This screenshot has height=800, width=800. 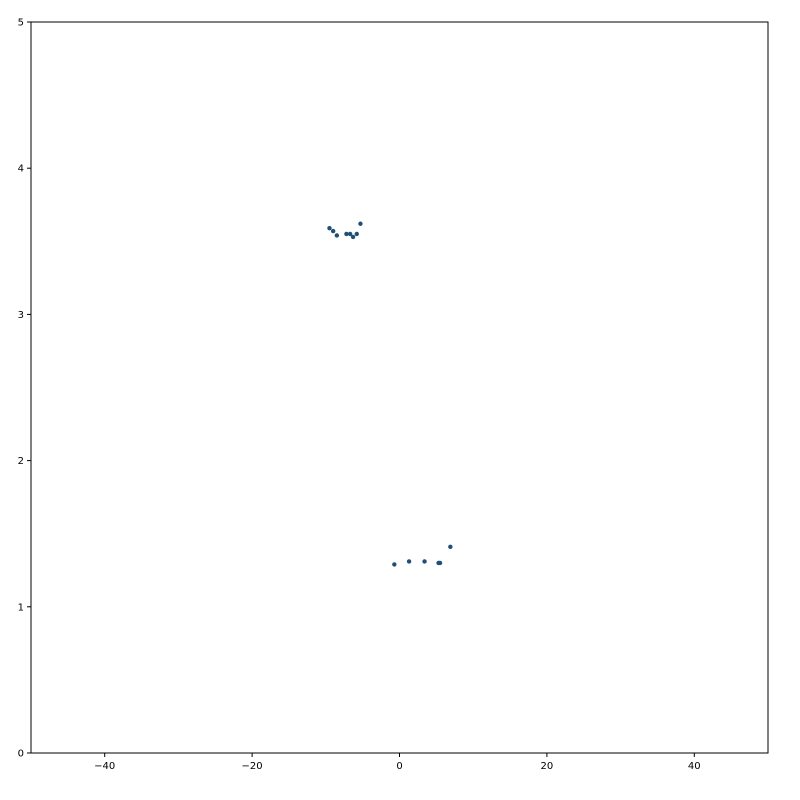 What do you see at coordinates (21, 461) in the screenshot?
I see `y-tick-label: 2` at bounding box center [21, 461].